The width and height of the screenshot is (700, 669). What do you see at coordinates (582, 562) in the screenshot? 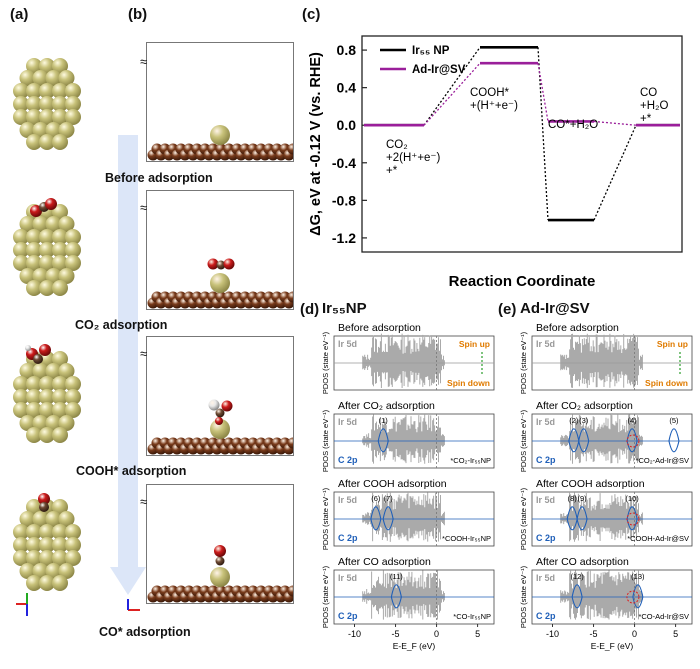
I see `pdos-subpanel-title: After CO adsorption` at bounding box center [582, 562].